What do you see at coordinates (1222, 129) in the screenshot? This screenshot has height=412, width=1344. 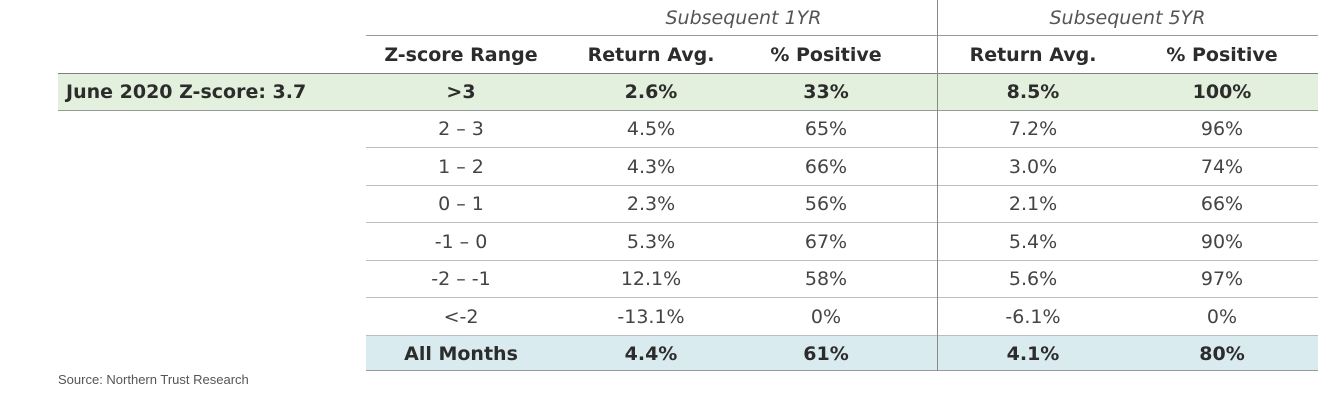 I see `table-cell: 96%` at bounding box center [1222, 129].